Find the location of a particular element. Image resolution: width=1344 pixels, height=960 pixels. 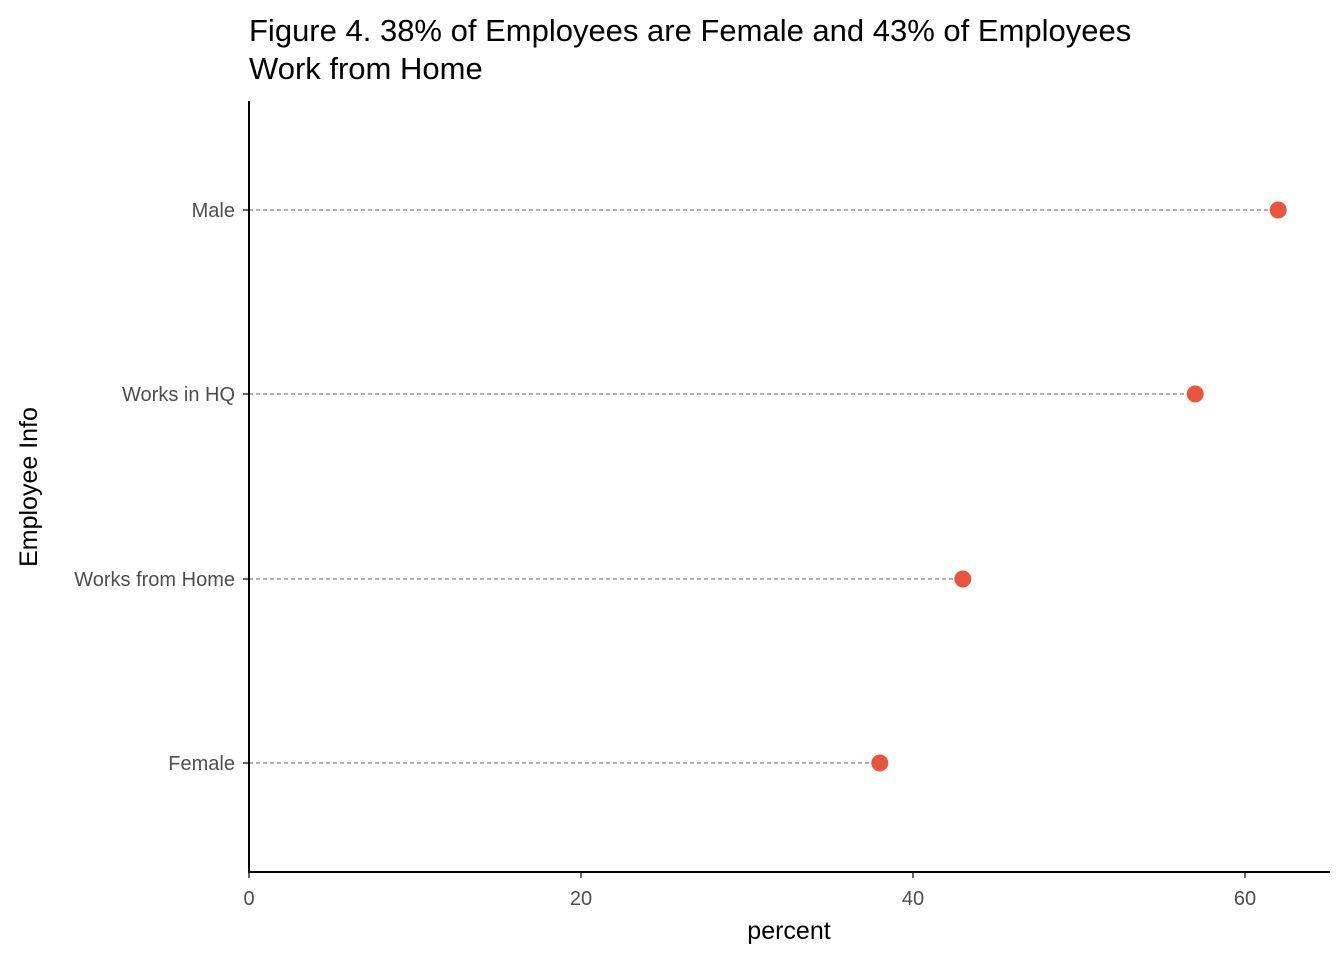

x-tick-label: 60 is located at coordinates (1245, 899).